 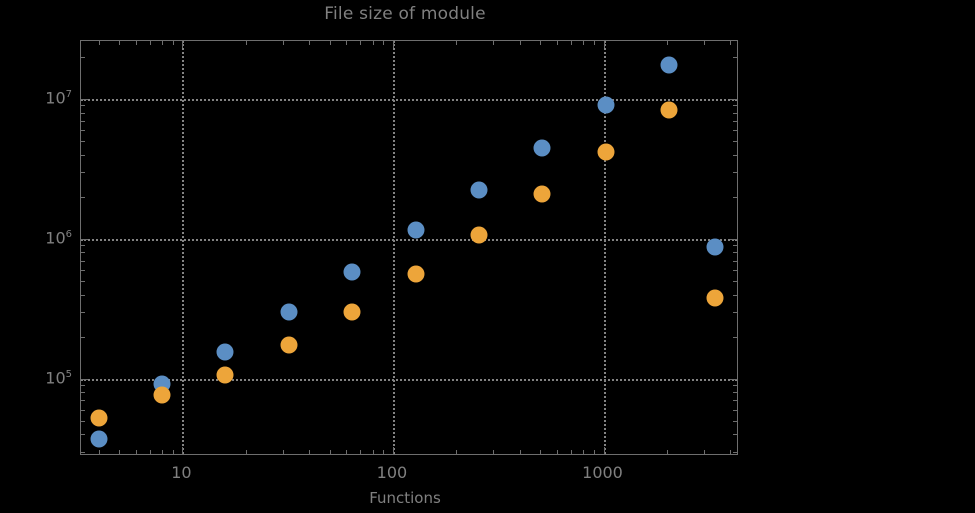 I want to click on y-tick-label: 106, so click(x=58, y=238).